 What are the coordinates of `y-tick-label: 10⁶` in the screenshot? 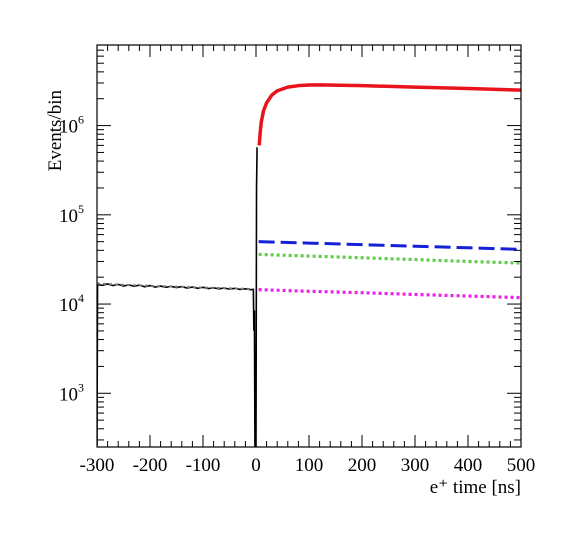 It's located at (71, 125).